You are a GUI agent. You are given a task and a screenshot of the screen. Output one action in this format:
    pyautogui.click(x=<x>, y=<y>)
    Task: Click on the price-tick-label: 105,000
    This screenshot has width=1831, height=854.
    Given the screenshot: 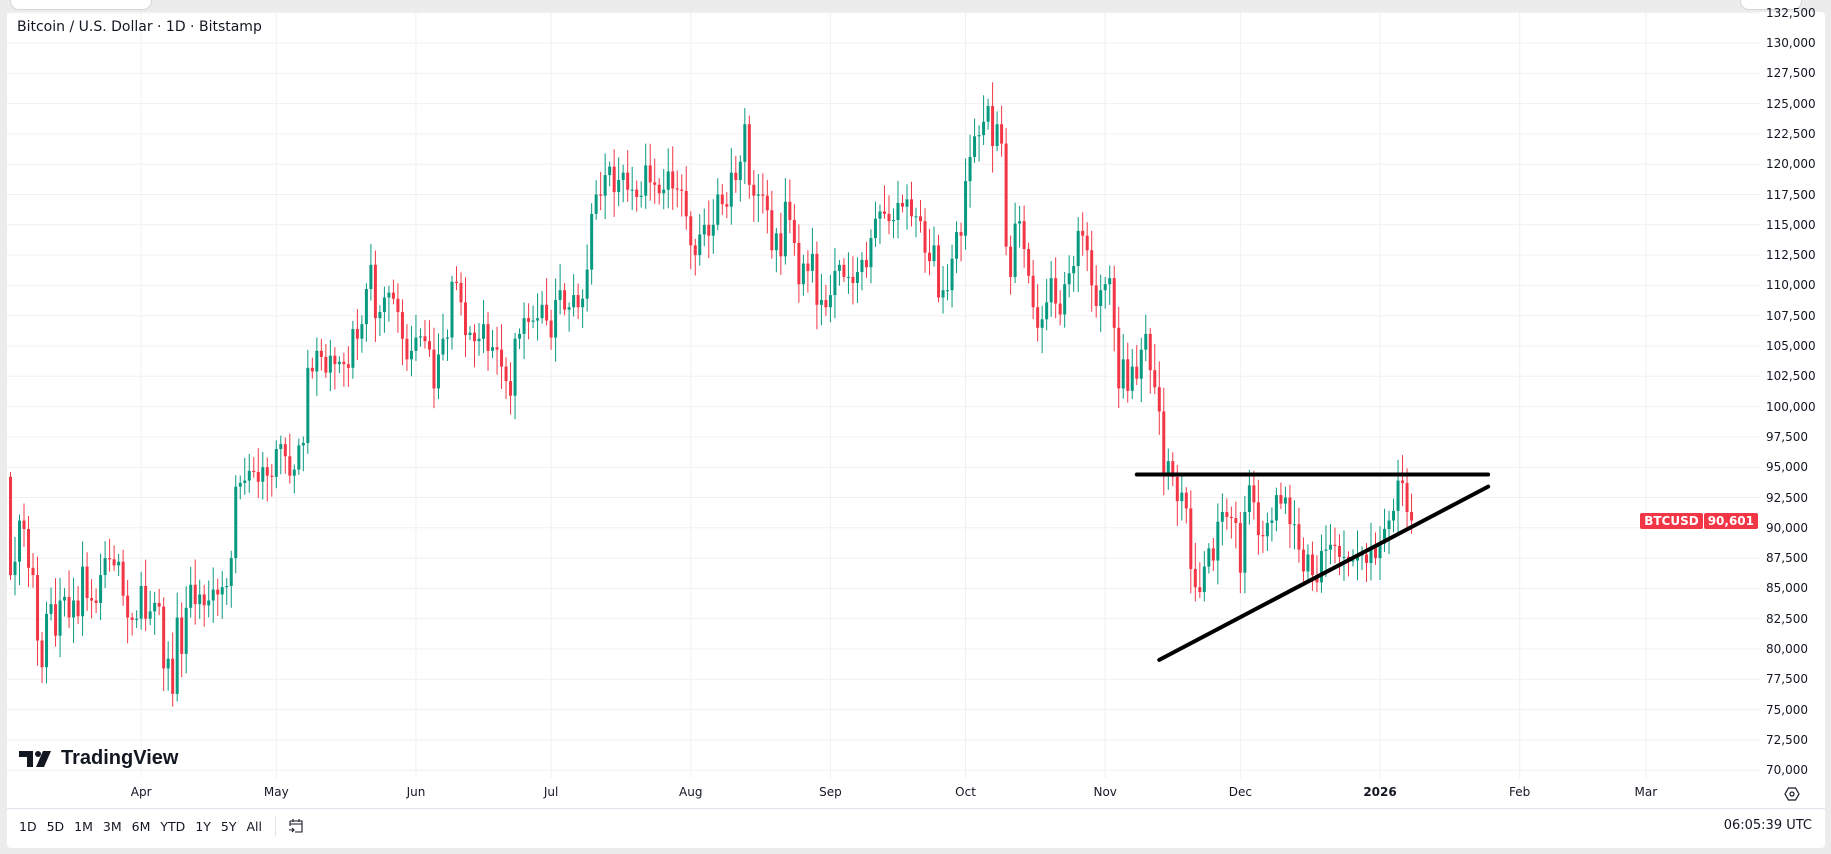 What is the action you would take?
    pyautogui.click(x=1791, y=346)
    